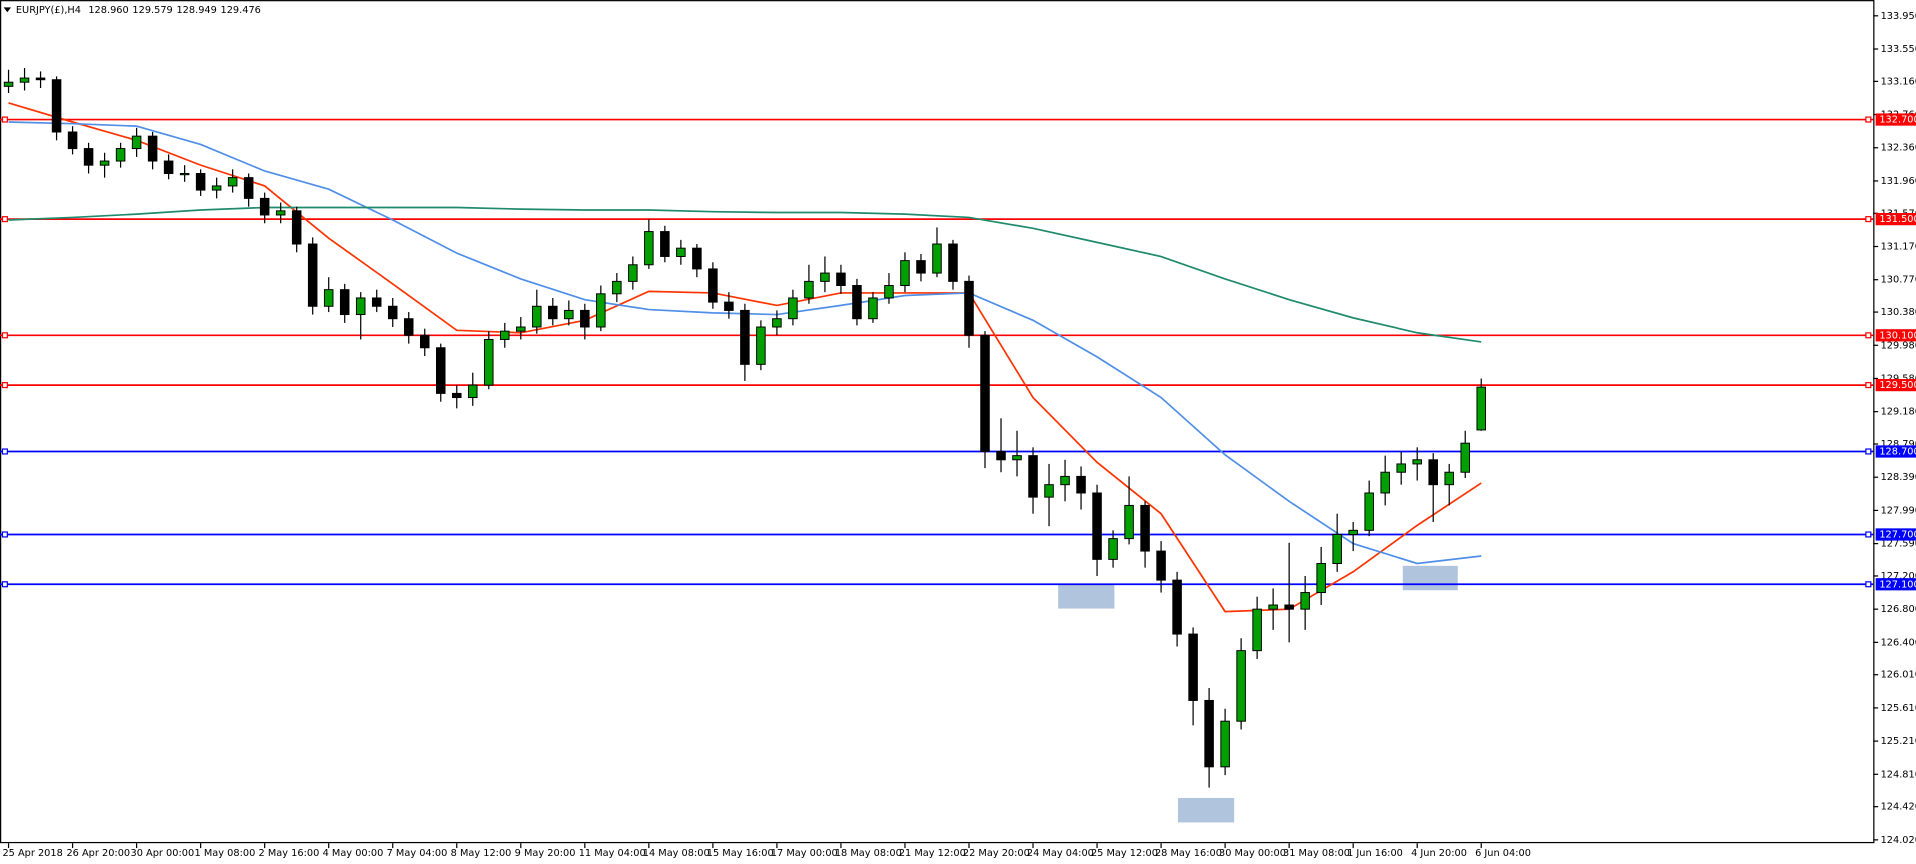  What do you see at coordinates (545, 853) in the screenshot?
I see `x-tick-label: 9 May 20:00` at bounding box center [545, 853].